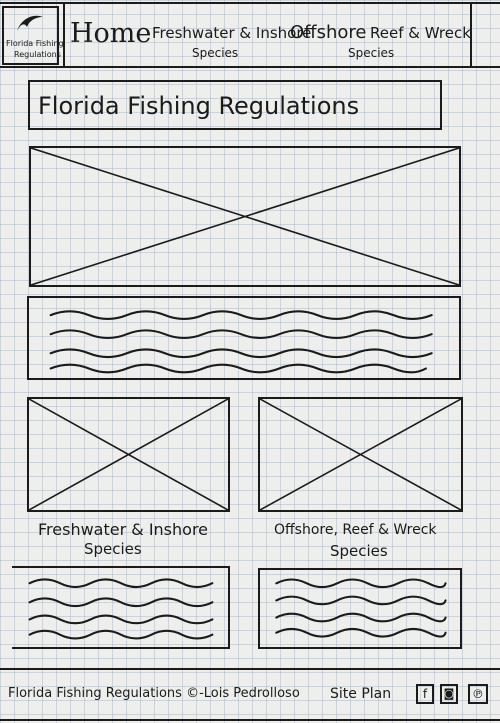 The width and height of the screenshot is (500, 723). I want to click on logo-line-1: Florida Fishing, so click(35, 43).